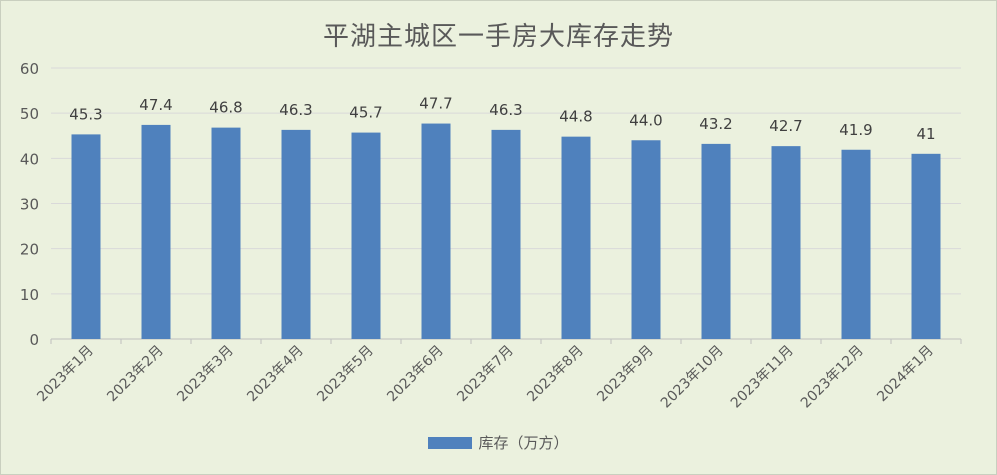 The image size is (997, 475). What do you see at coordinates (365, 113) in the screenshot?
I see `data-label: 45.7` at bounding box center [365, 113].